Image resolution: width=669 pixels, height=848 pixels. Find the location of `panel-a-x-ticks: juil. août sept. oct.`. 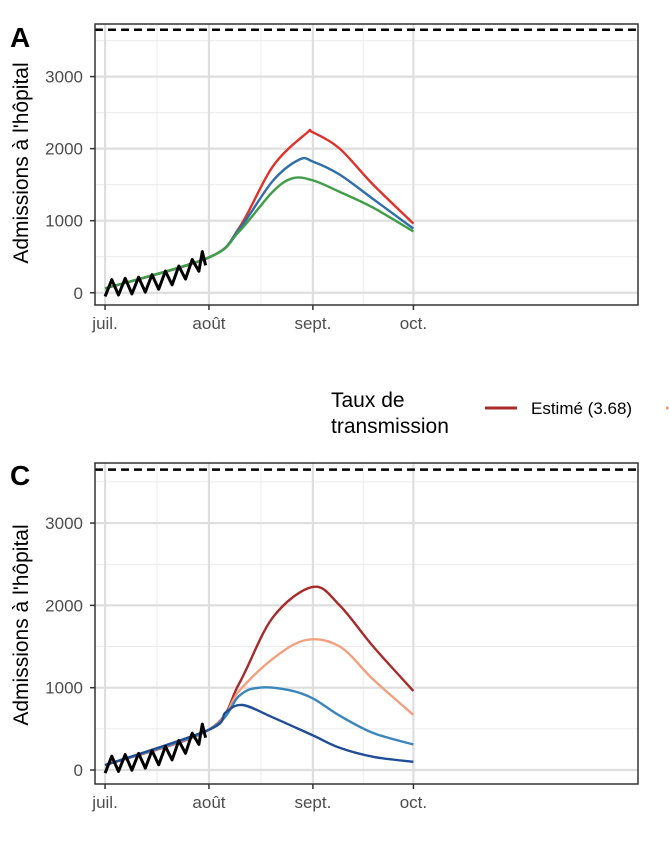

panel-a-x-ticks: juil. août sept. oct. is located at coordinates (259, 319).